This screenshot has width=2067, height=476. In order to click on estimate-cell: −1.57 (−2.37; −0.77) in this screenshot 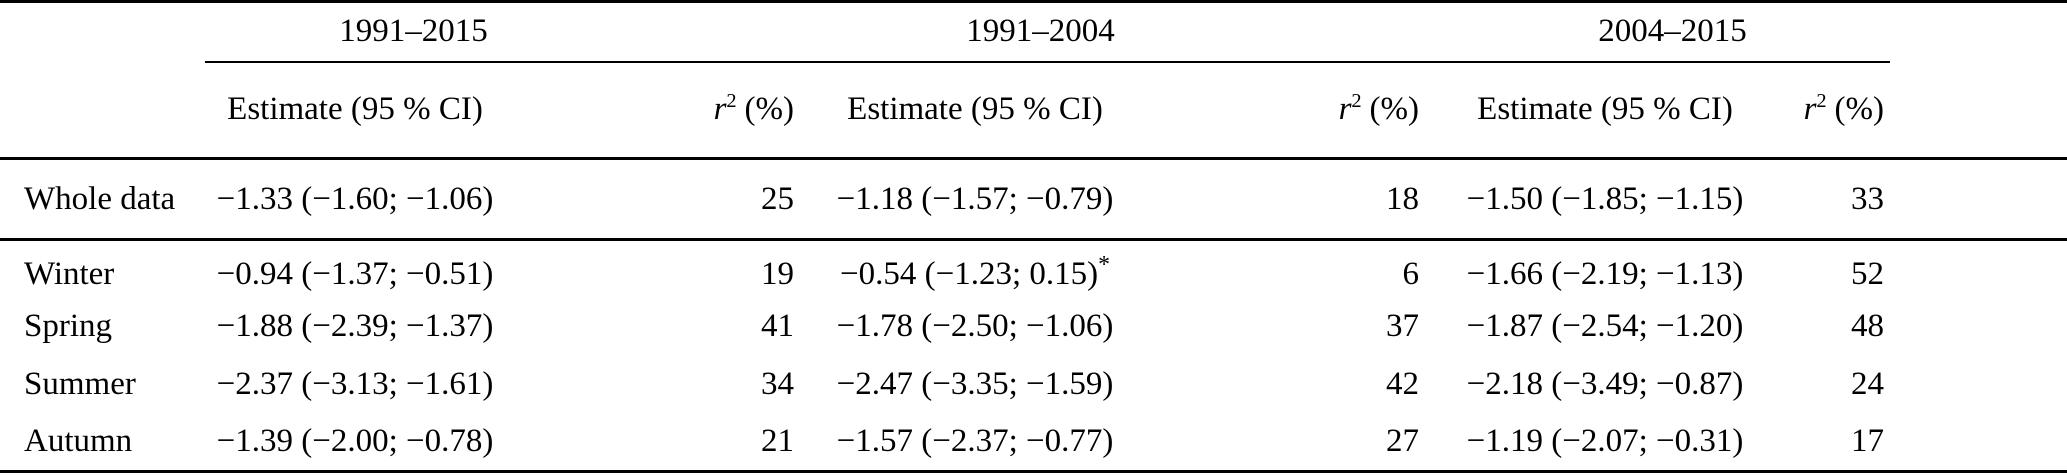, I will do `click(975, 443)`.